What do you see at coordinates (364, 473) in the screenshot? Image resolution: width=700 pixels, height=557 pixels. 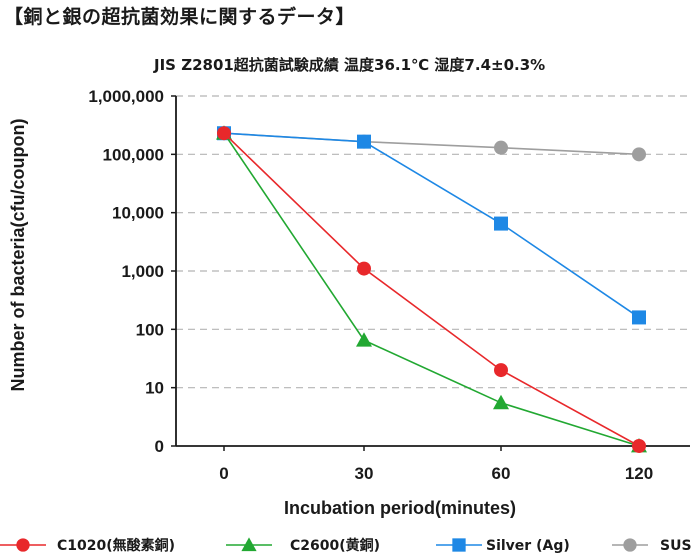 I see `x-tick-label: 30` at bounding box center [364, 473].